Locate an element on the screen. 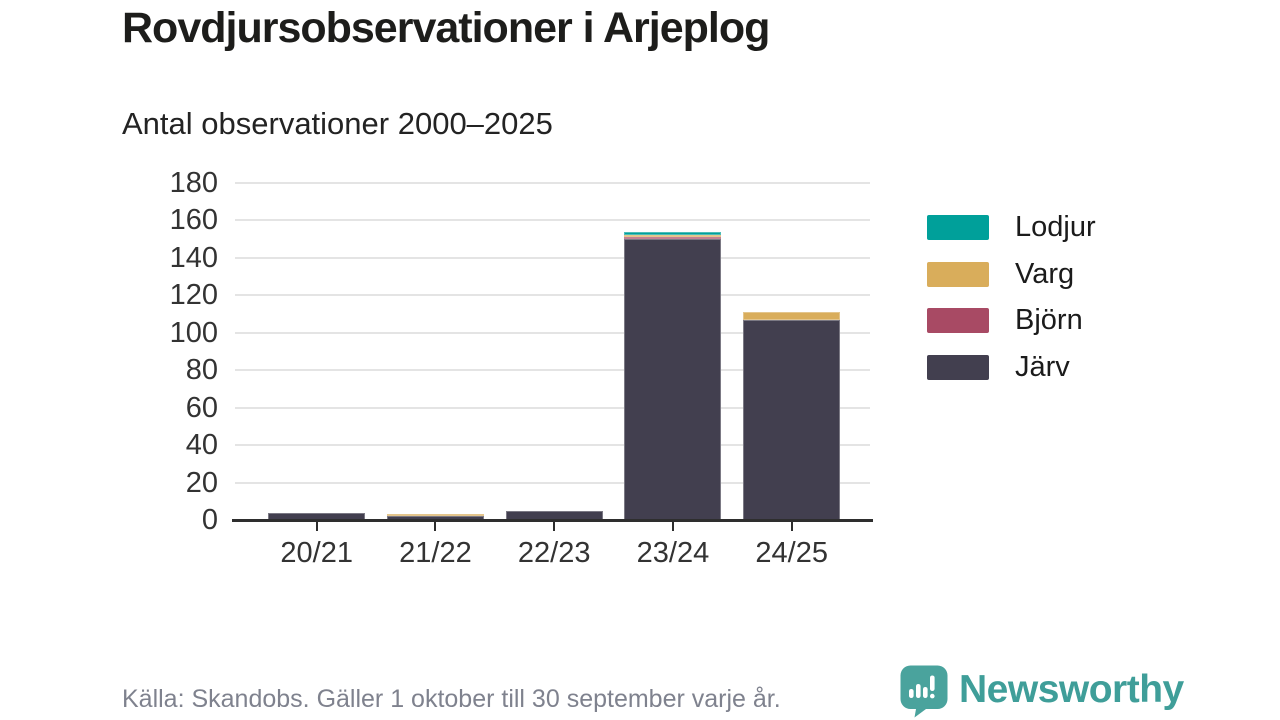  brand-logo: Newsworthy is located at coordinates (1042, 691).